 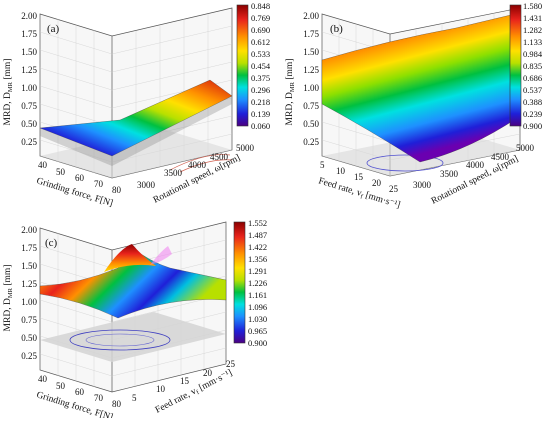 What do you see at coordinates (377, 183) in the screenshot?
I see `panel-b-xtick: 20` at bounding box center [377, 183].